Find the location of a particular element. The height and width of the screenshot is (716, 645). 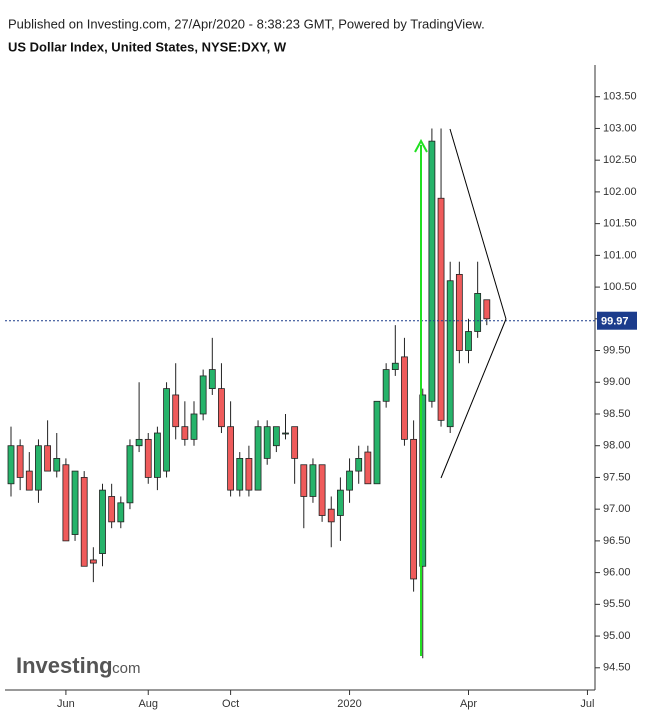

x-tick-label: Oct is located at coordinates (230, 704).